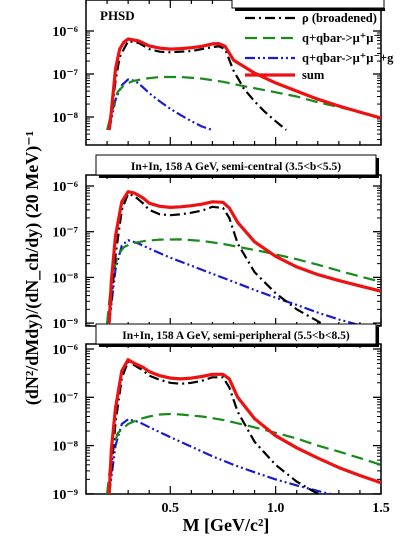  Describe the element at coordinates (171, 508) in the screenshot. I see `x-tick-label: 0.5` at that location.